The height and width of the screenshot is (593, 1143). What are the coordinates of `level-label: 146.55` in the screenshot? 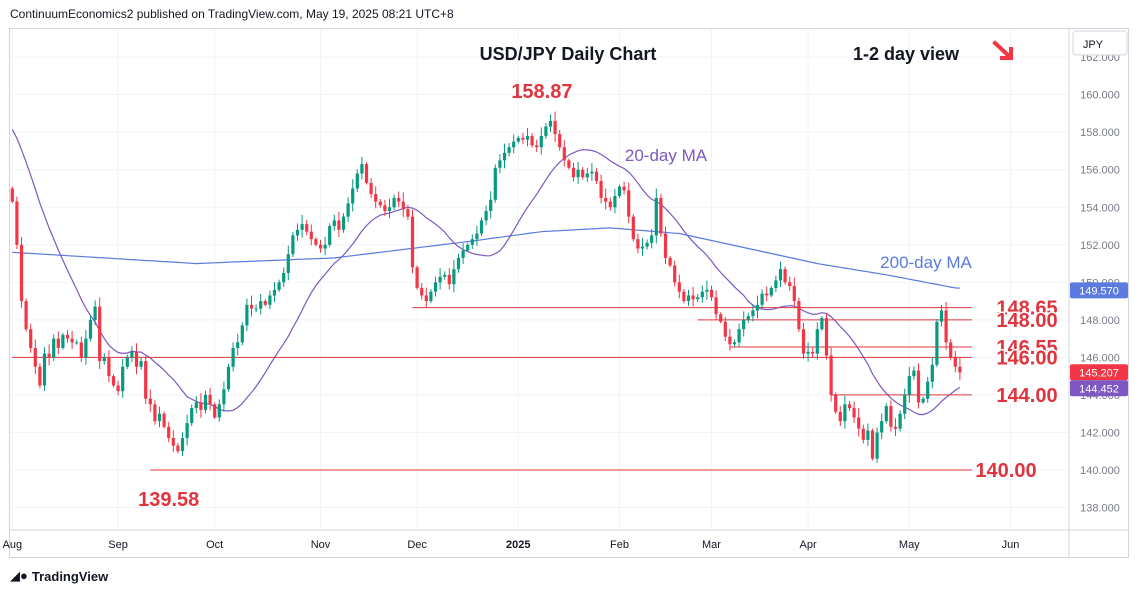 It's located at (1026, 348).